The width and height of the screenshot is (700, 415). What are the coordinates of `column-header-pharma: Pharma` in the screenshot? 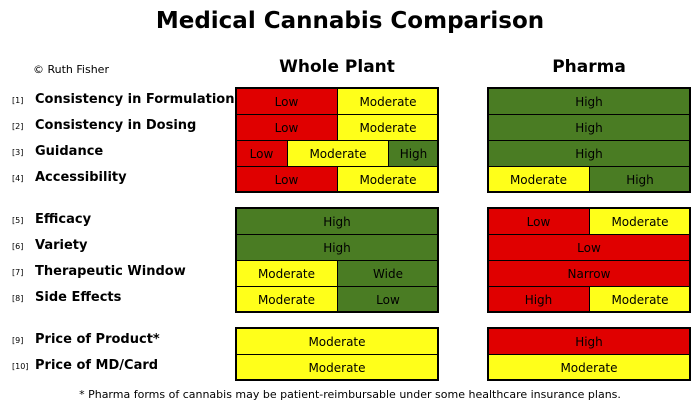 It's located at (589, 67).